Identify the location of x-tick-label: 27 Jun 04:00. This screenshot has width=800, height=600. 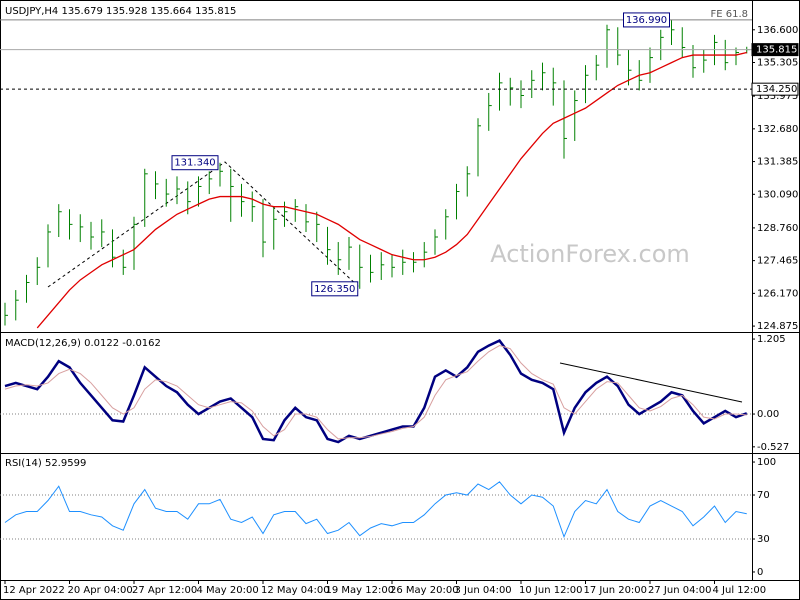
(680, 590).